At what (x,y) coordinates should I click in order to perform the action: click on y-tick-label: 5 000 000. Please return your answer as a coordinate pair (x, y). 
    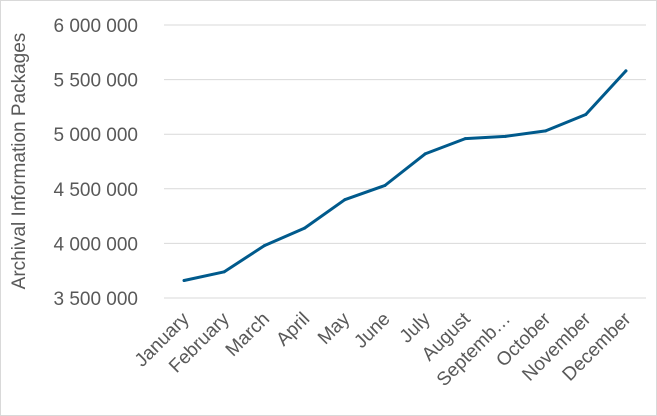
    Looking at the image, I should click on (95, 135).